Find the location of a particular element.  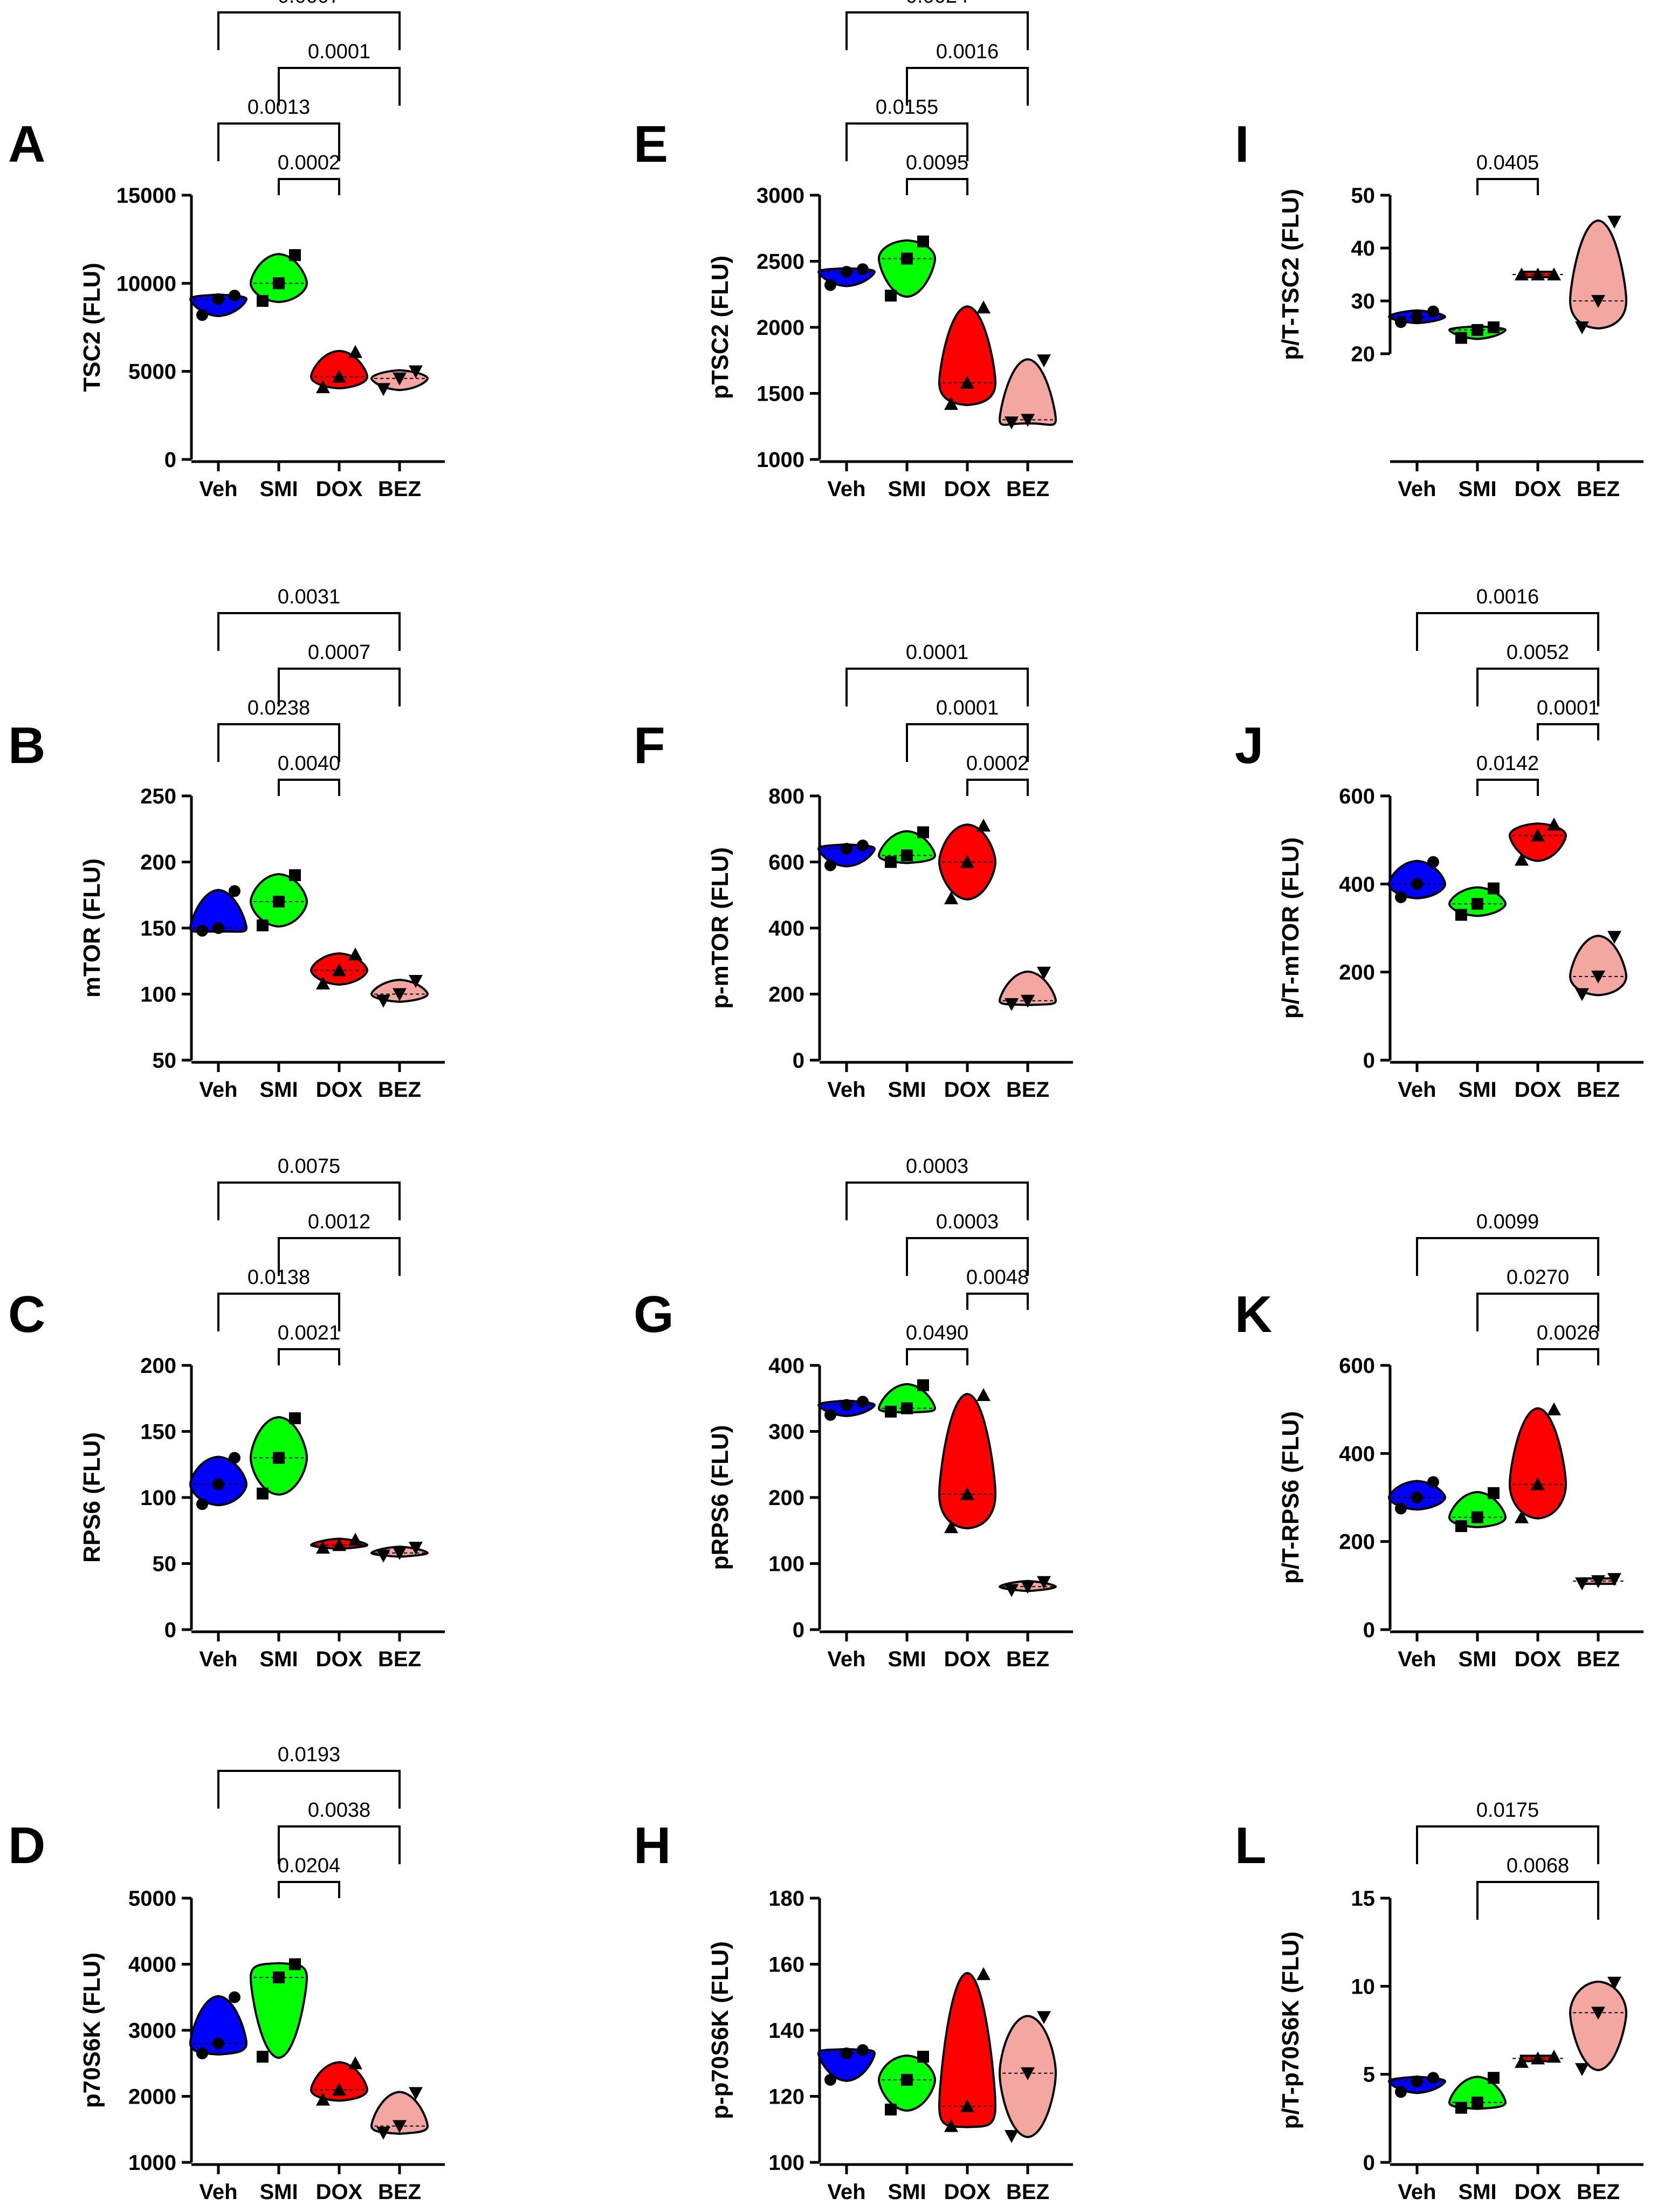

p-value-label: 0.0031 is located at coordinates (309, 597).